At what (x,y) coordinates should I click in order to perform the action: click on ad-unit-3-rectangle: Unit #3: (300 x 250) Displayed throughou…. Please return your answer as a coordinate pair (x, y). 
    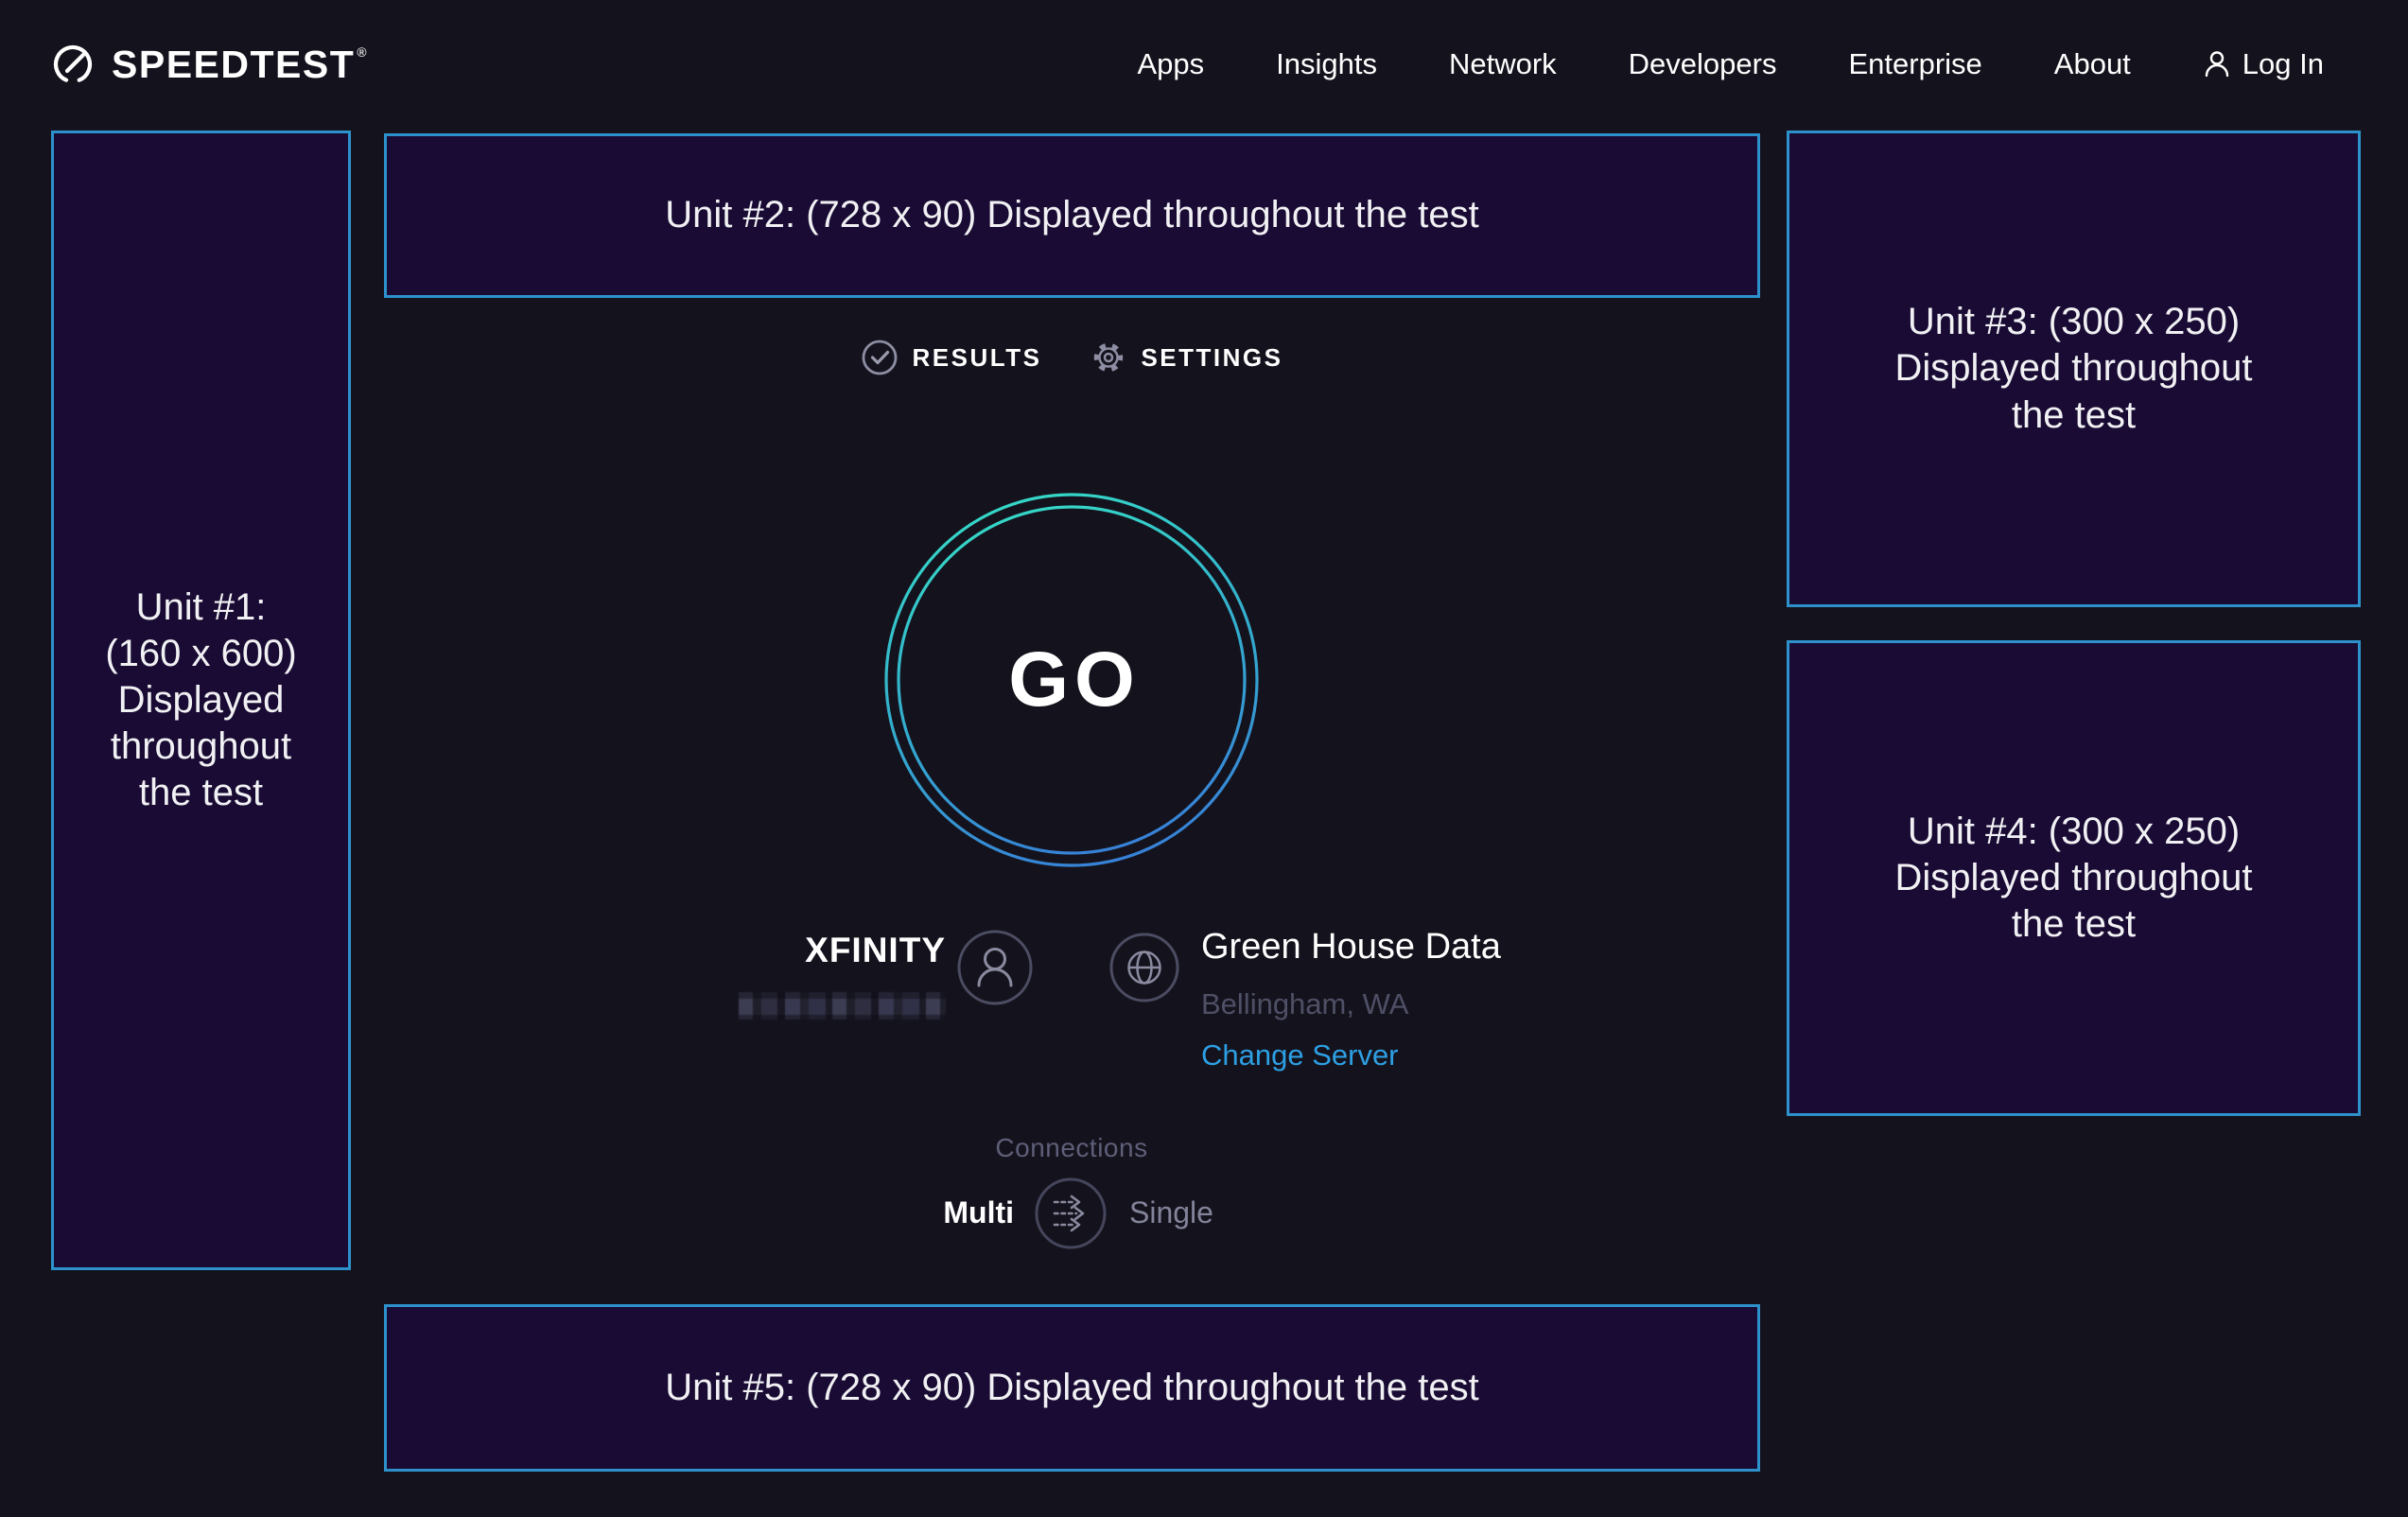
    Looking at the image, I should click on (2074, 369).